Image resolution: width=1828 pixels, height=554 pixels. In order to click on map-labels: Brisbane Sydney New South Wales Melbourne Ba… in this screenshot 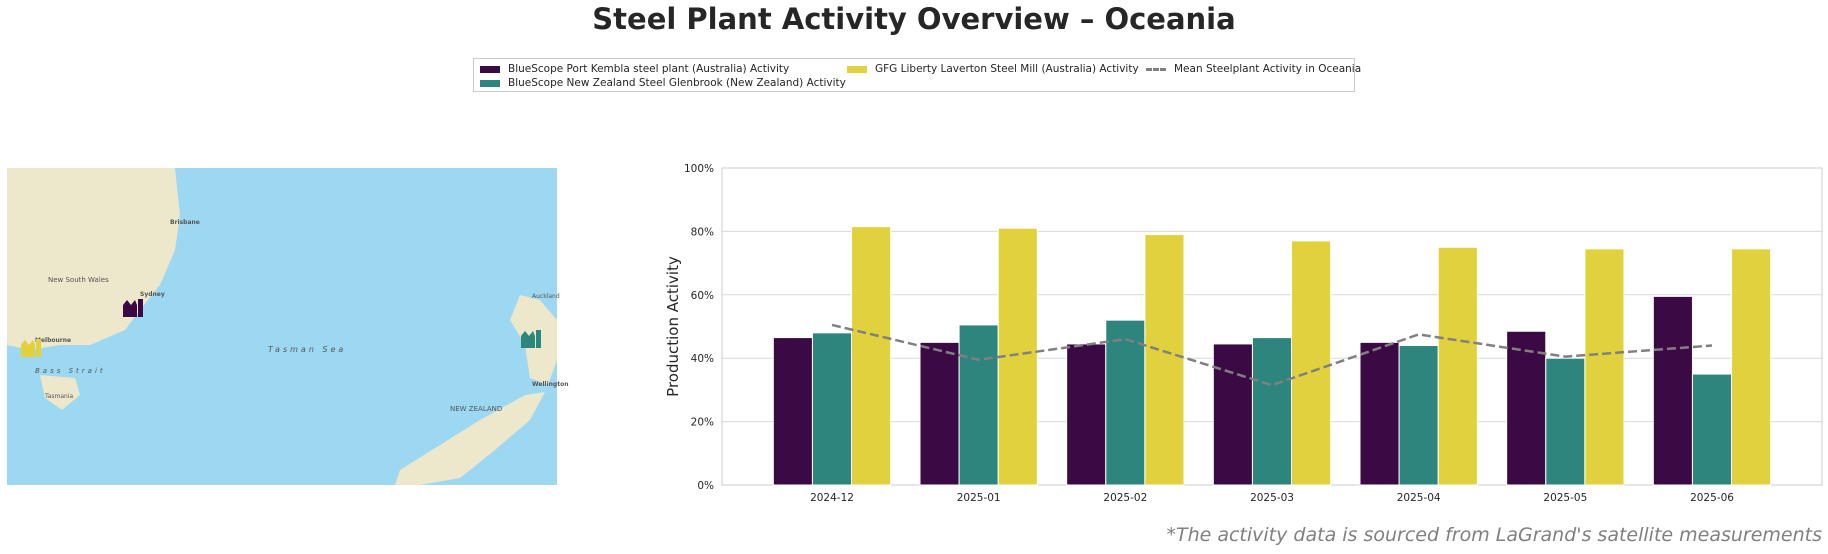, I will do `click(294, 316)`.